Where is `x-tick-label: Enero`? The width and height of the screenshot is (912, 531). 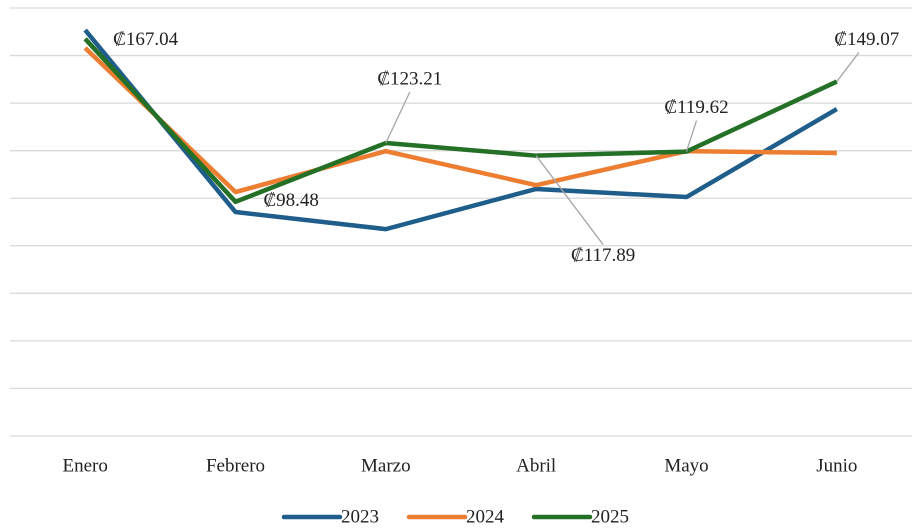
x-tick-label: Enero is located at coordinates (84, 465).